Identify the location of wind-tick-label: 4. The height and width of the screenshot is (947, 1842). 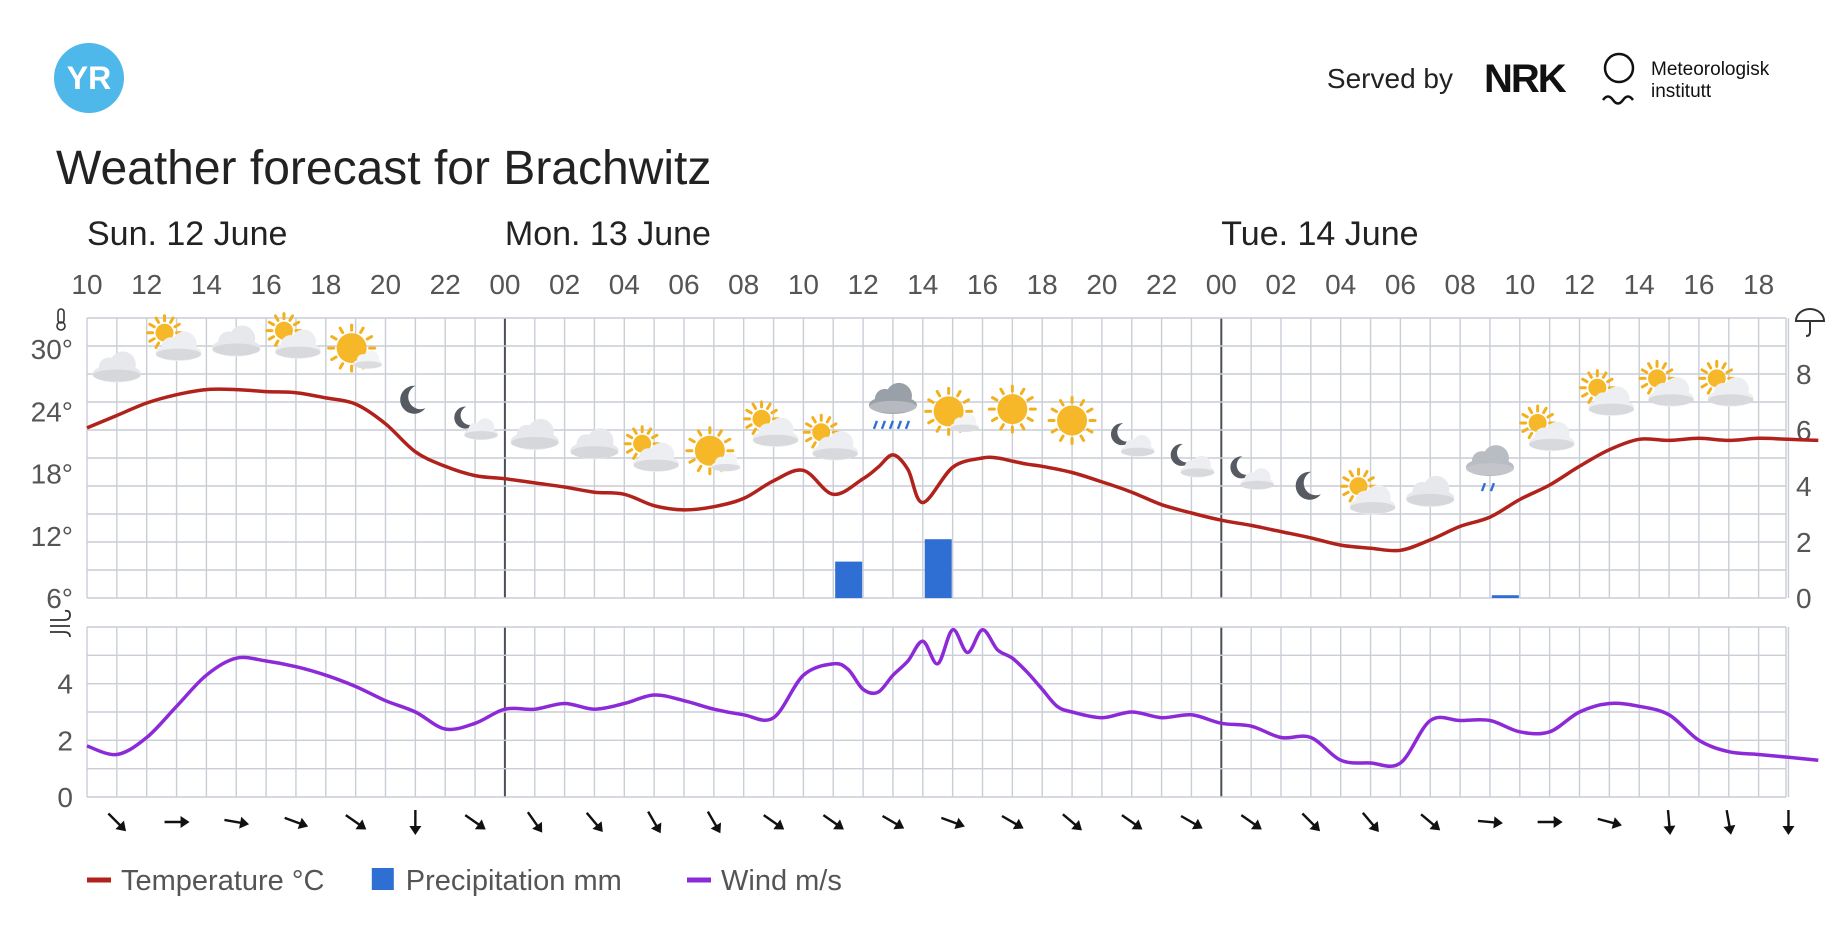
(65, 684).